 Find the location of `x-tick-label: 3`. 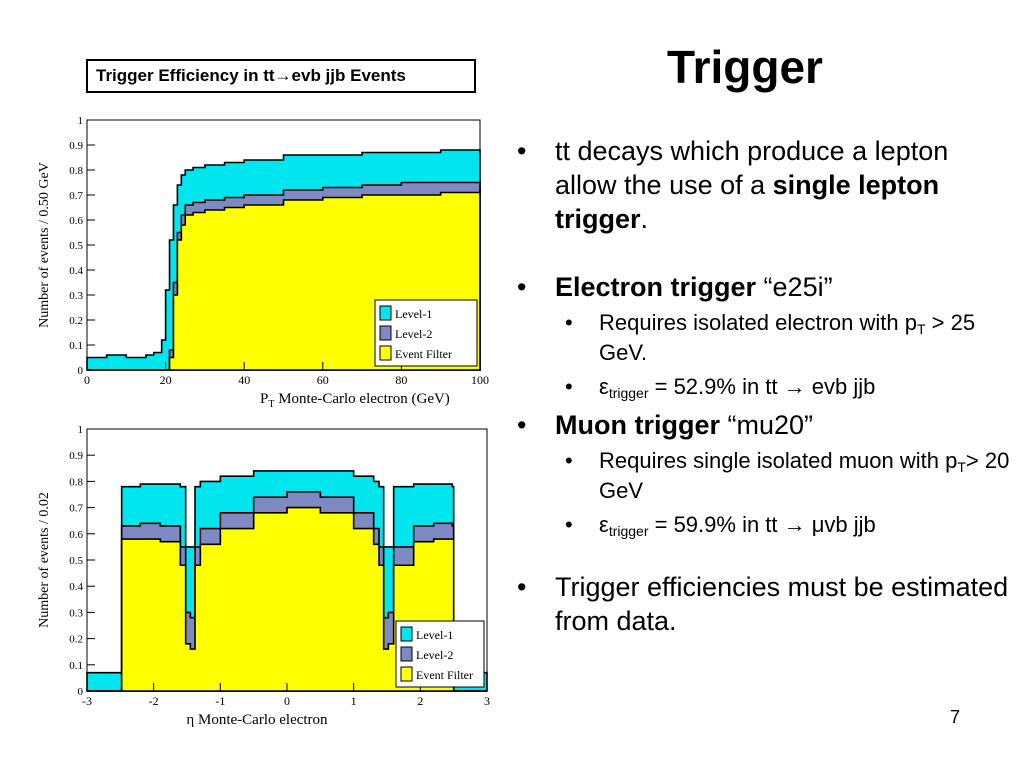

x-tick-label: 3 is located at coordinates (487, 701).